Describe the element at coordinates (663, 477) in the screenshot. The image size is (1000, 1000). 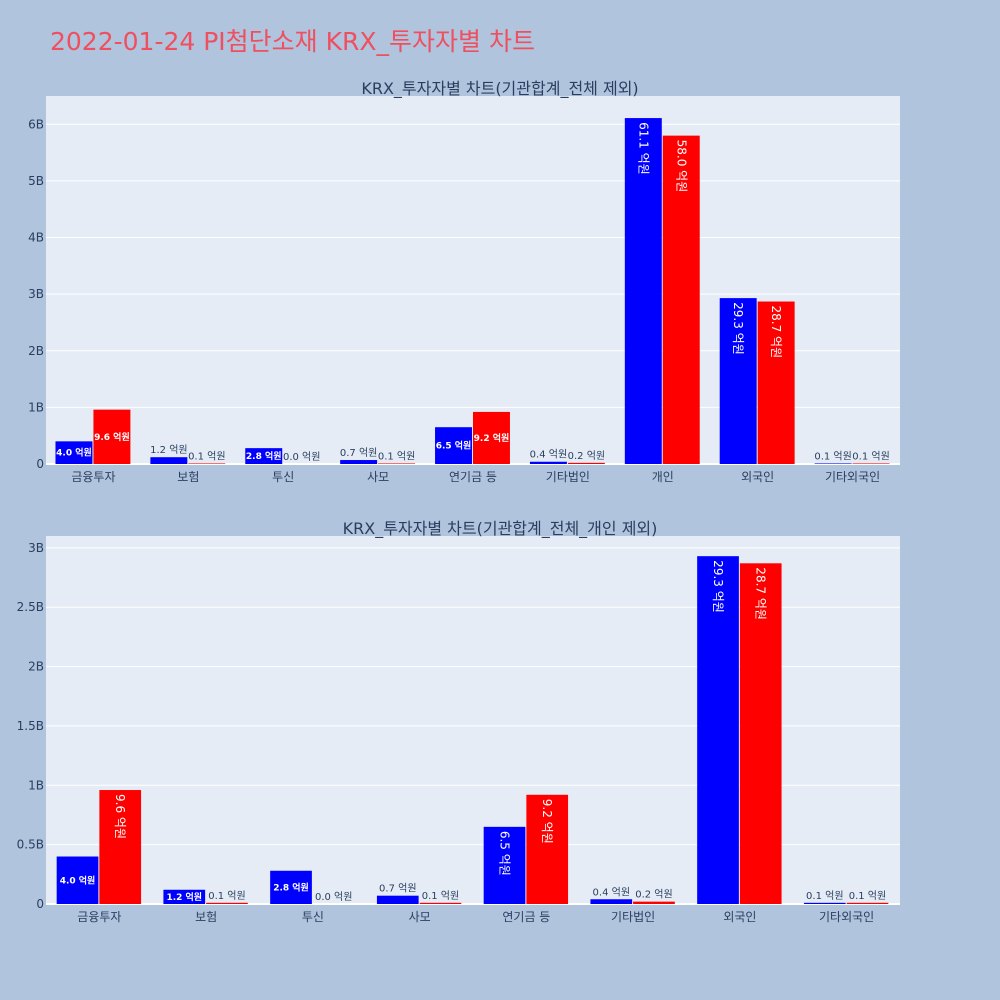
I see `x-tick-label: 개인` at that location.